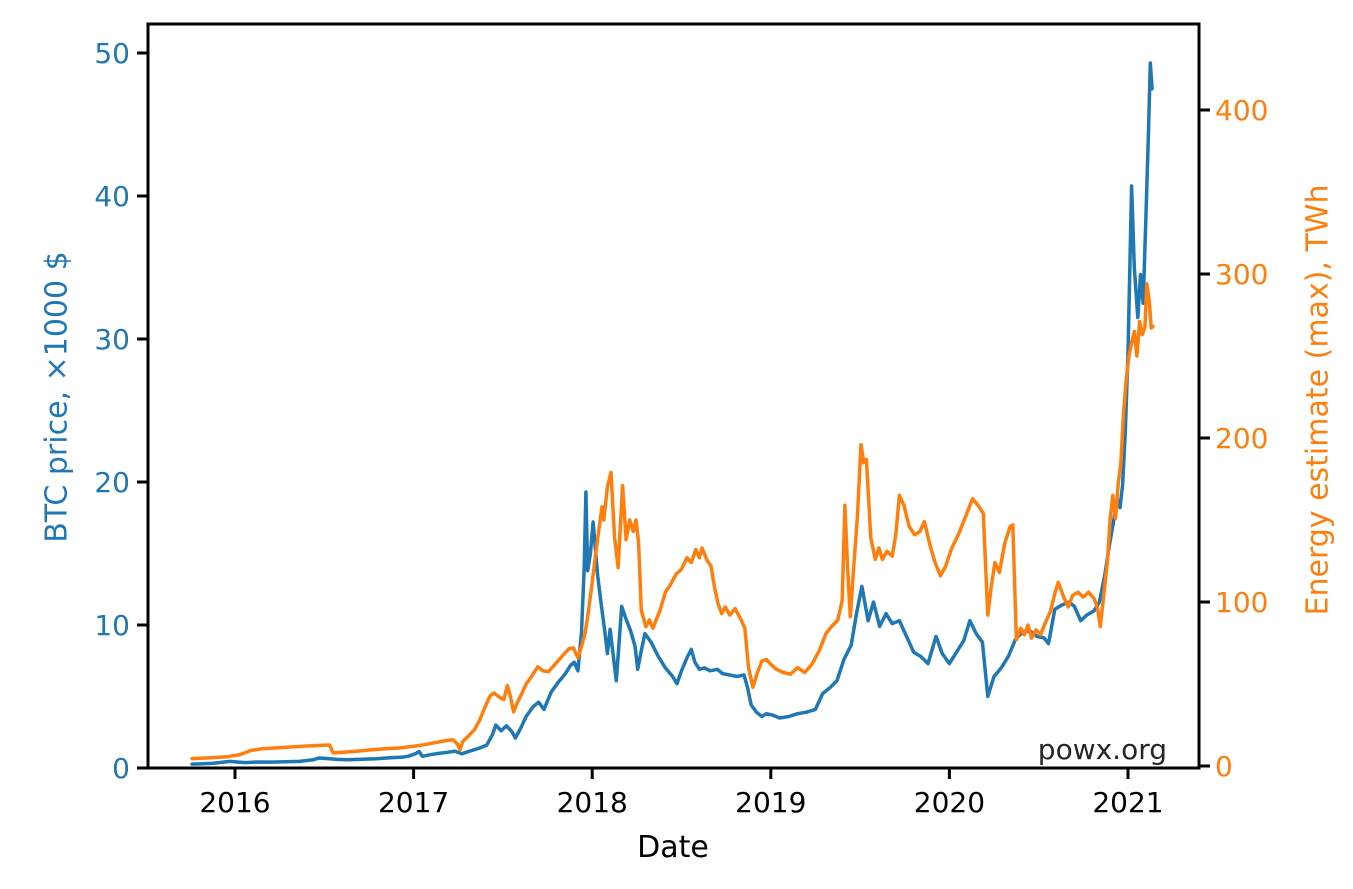 The height and width of the screenshot is (889, 1353). Describe the element at coordinates (112, 339) in the screenshot. I see `left-y-tick-label: 30` at that location.